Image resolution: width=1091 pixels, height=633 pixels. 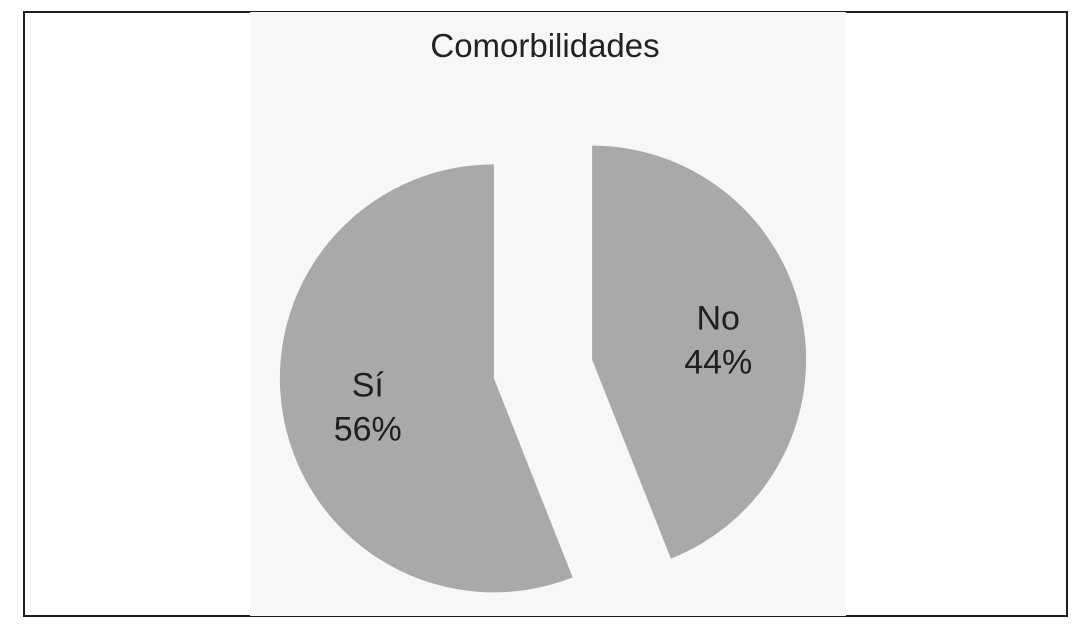 I want to click on slice-label-percent: 56%, so click(x=368, y=429).